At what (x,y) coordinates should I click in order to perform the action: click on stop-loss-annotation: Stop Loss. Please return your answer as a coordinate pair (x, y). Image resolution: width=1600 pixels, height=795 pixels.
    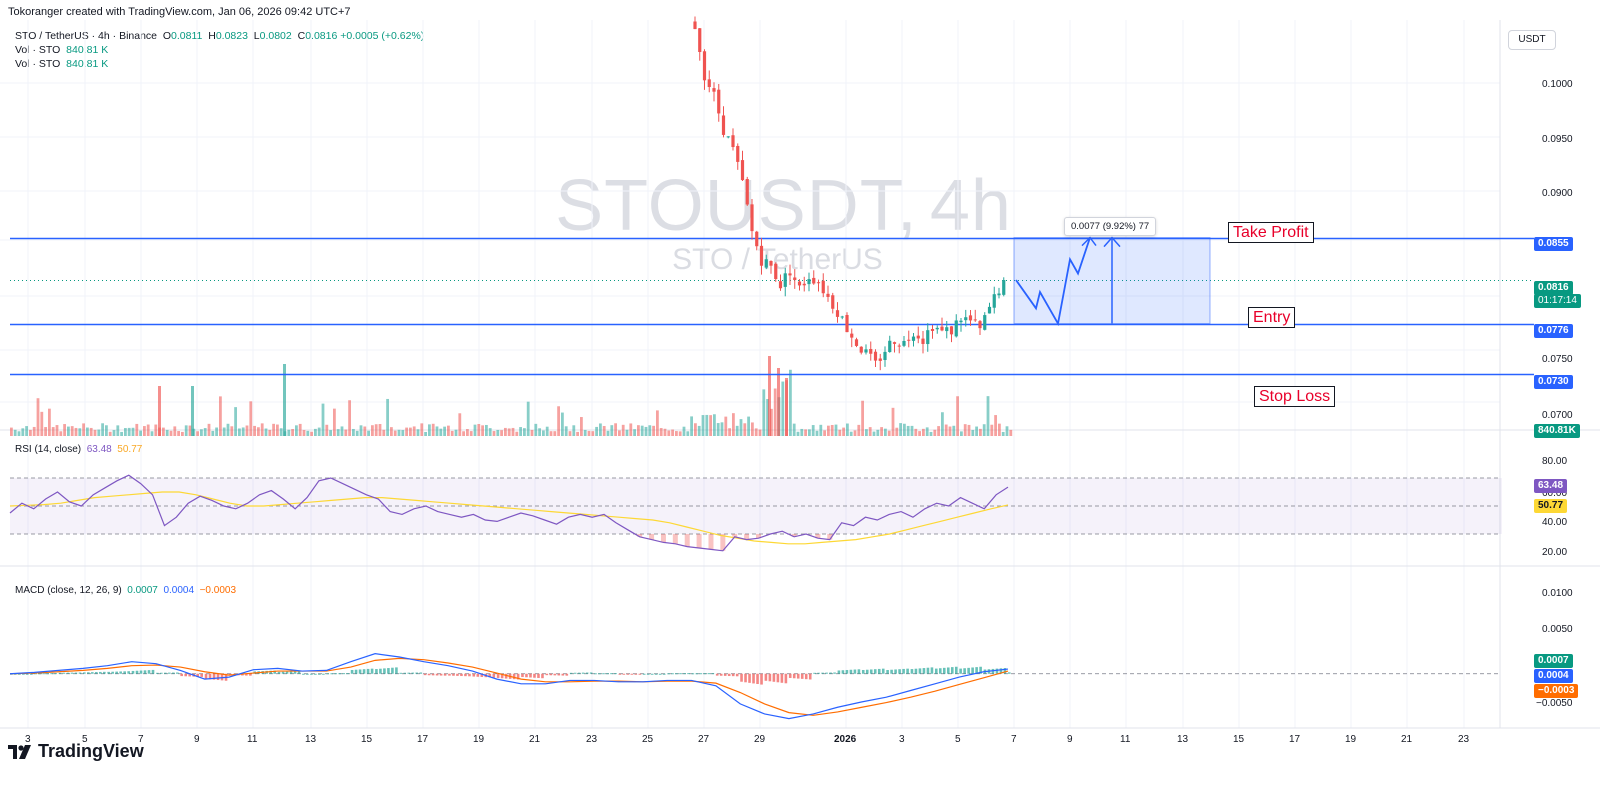
    Looking at the image, I should click on (1295, 396).